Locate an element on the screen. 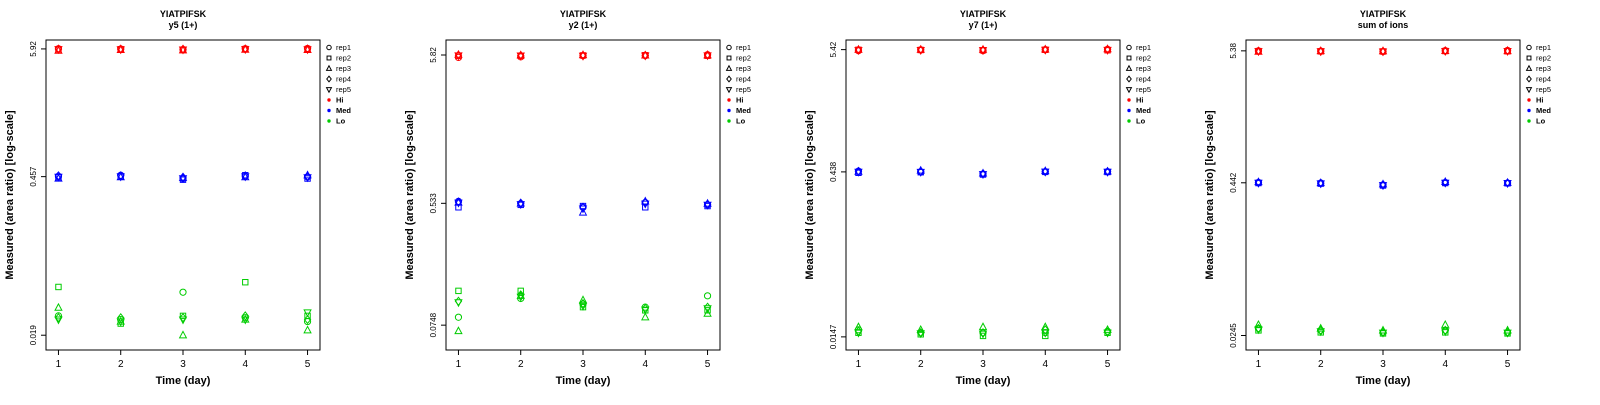 The height and width of the screenshot is (405, 1600). legend-rep-label: rep4 is located at coordinates (343, 79).